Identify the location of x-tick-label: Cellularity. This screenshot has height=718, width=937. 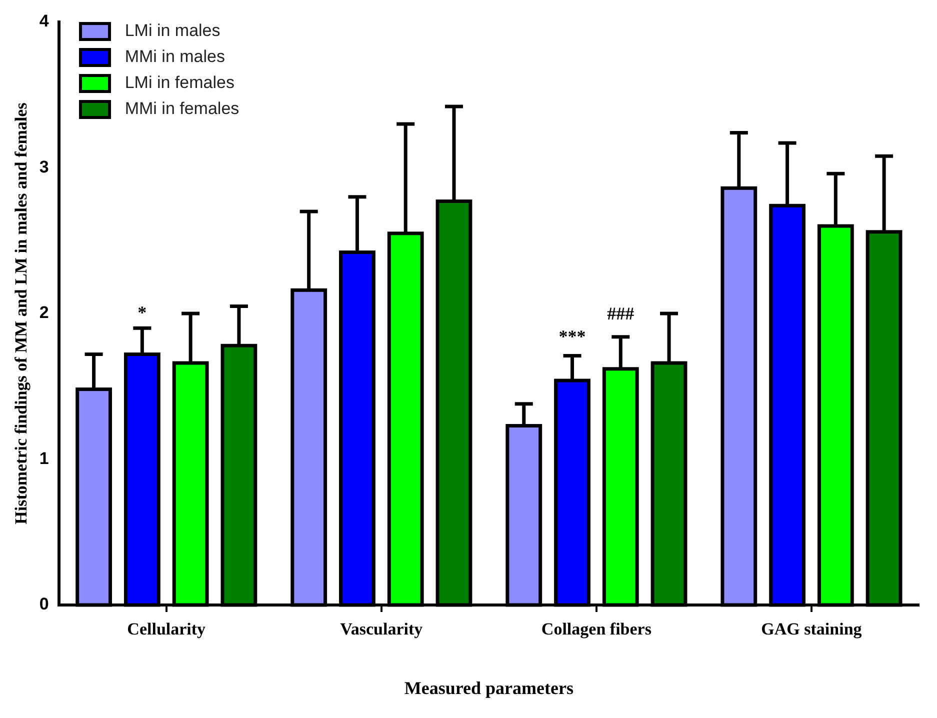
(166, 629).